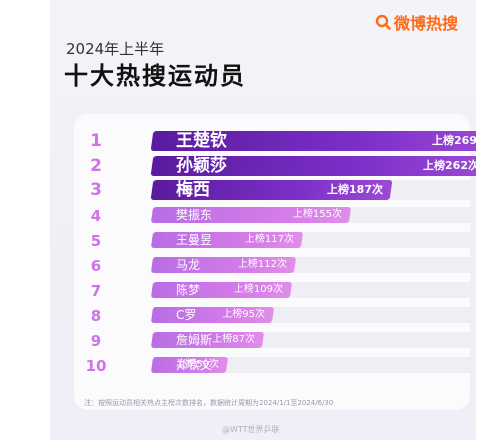  Describe the element at coordinates (194, 340) in the screenshot. I see `athlete-name: 詹姆斯` at that location.